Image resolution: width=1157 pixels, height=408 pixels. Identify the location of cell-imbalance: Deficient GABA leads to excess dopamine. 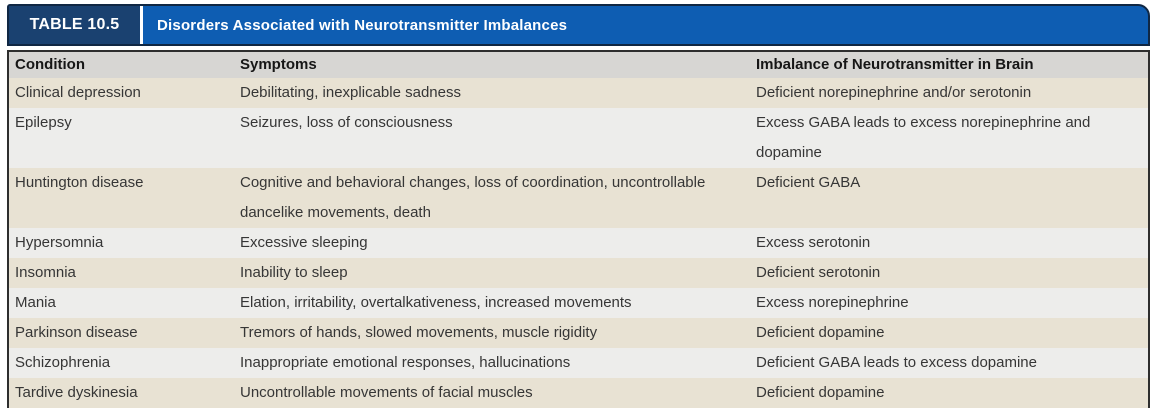
(949, 363).